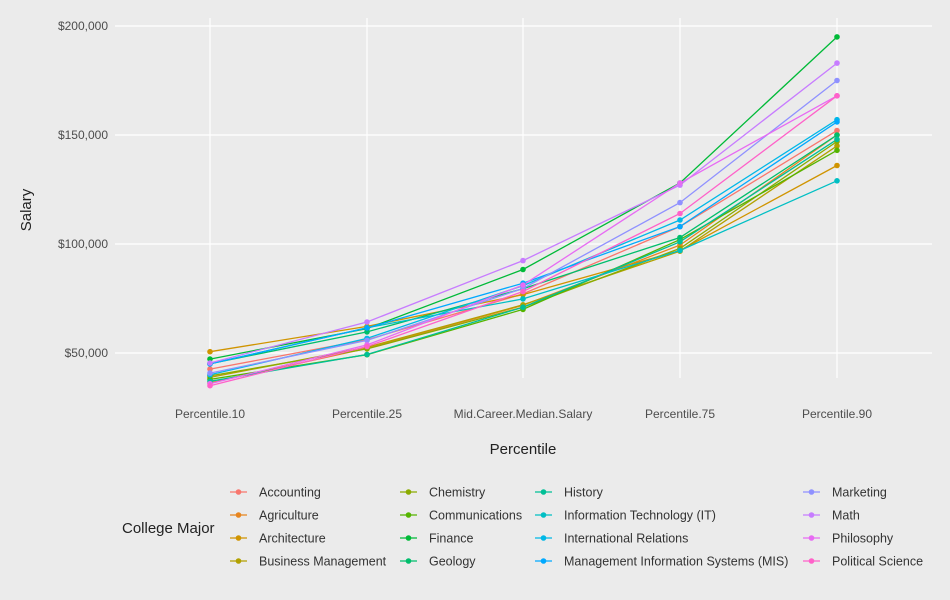 The height and width of the screenshot is (600, 950). Describe the element at coordinates (292, 539) in the screenshot. I see `legend-label: Architecture` at that location.